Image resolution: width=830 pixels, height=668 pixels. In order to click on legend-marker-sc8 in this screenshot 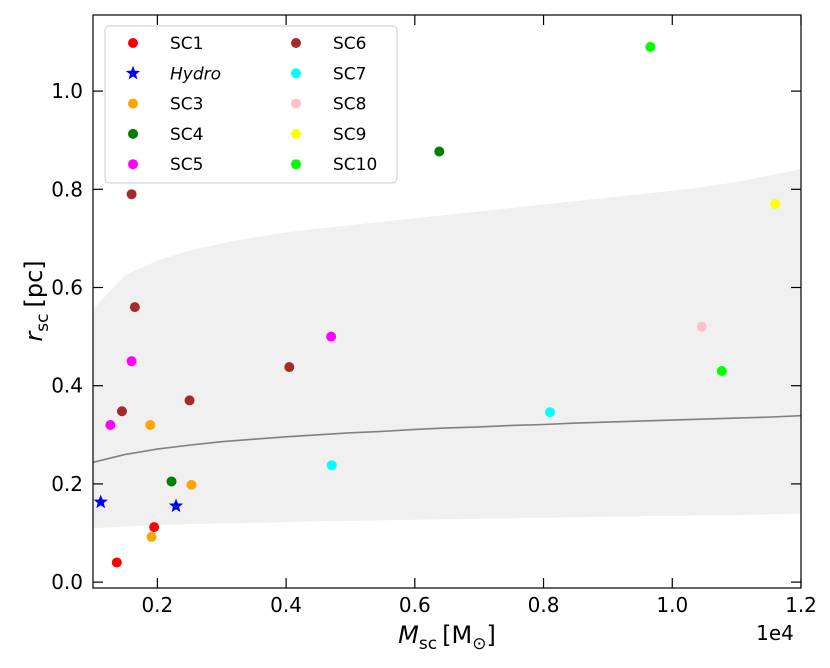, I will do `click(296, 103)`.